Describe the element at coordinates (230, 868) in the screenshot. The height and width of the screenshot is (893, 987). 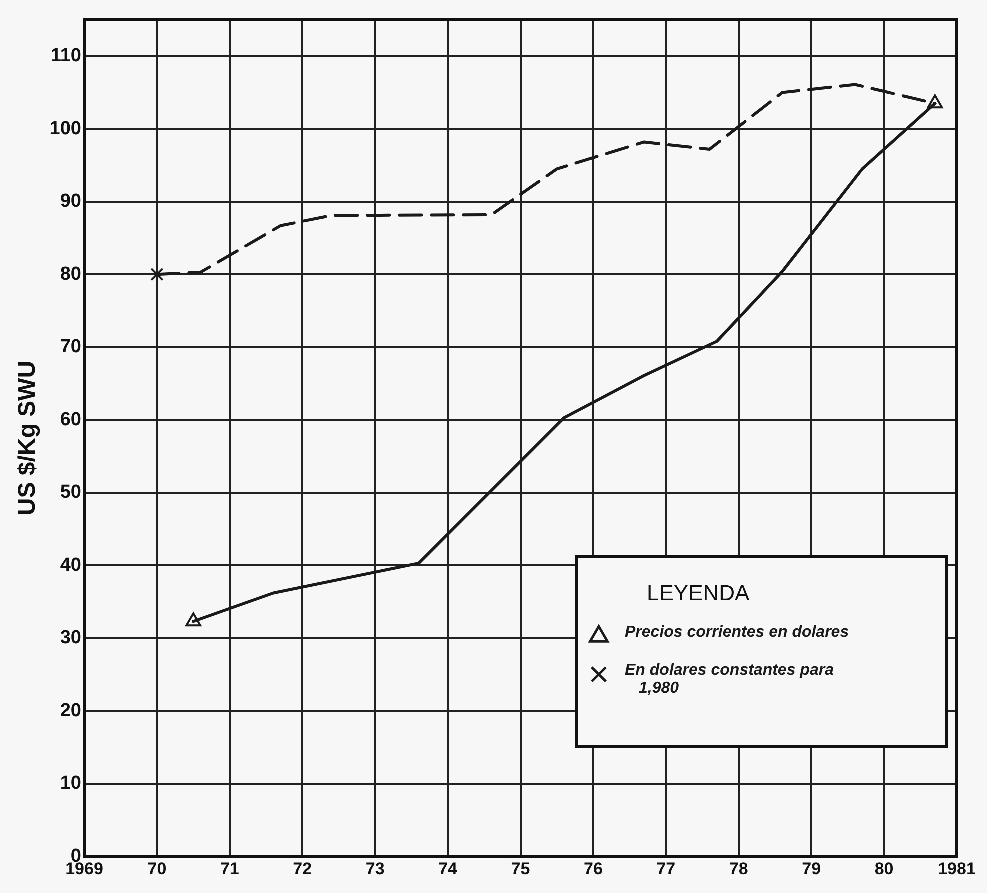
I see `x-tick-label: 71` at that location.